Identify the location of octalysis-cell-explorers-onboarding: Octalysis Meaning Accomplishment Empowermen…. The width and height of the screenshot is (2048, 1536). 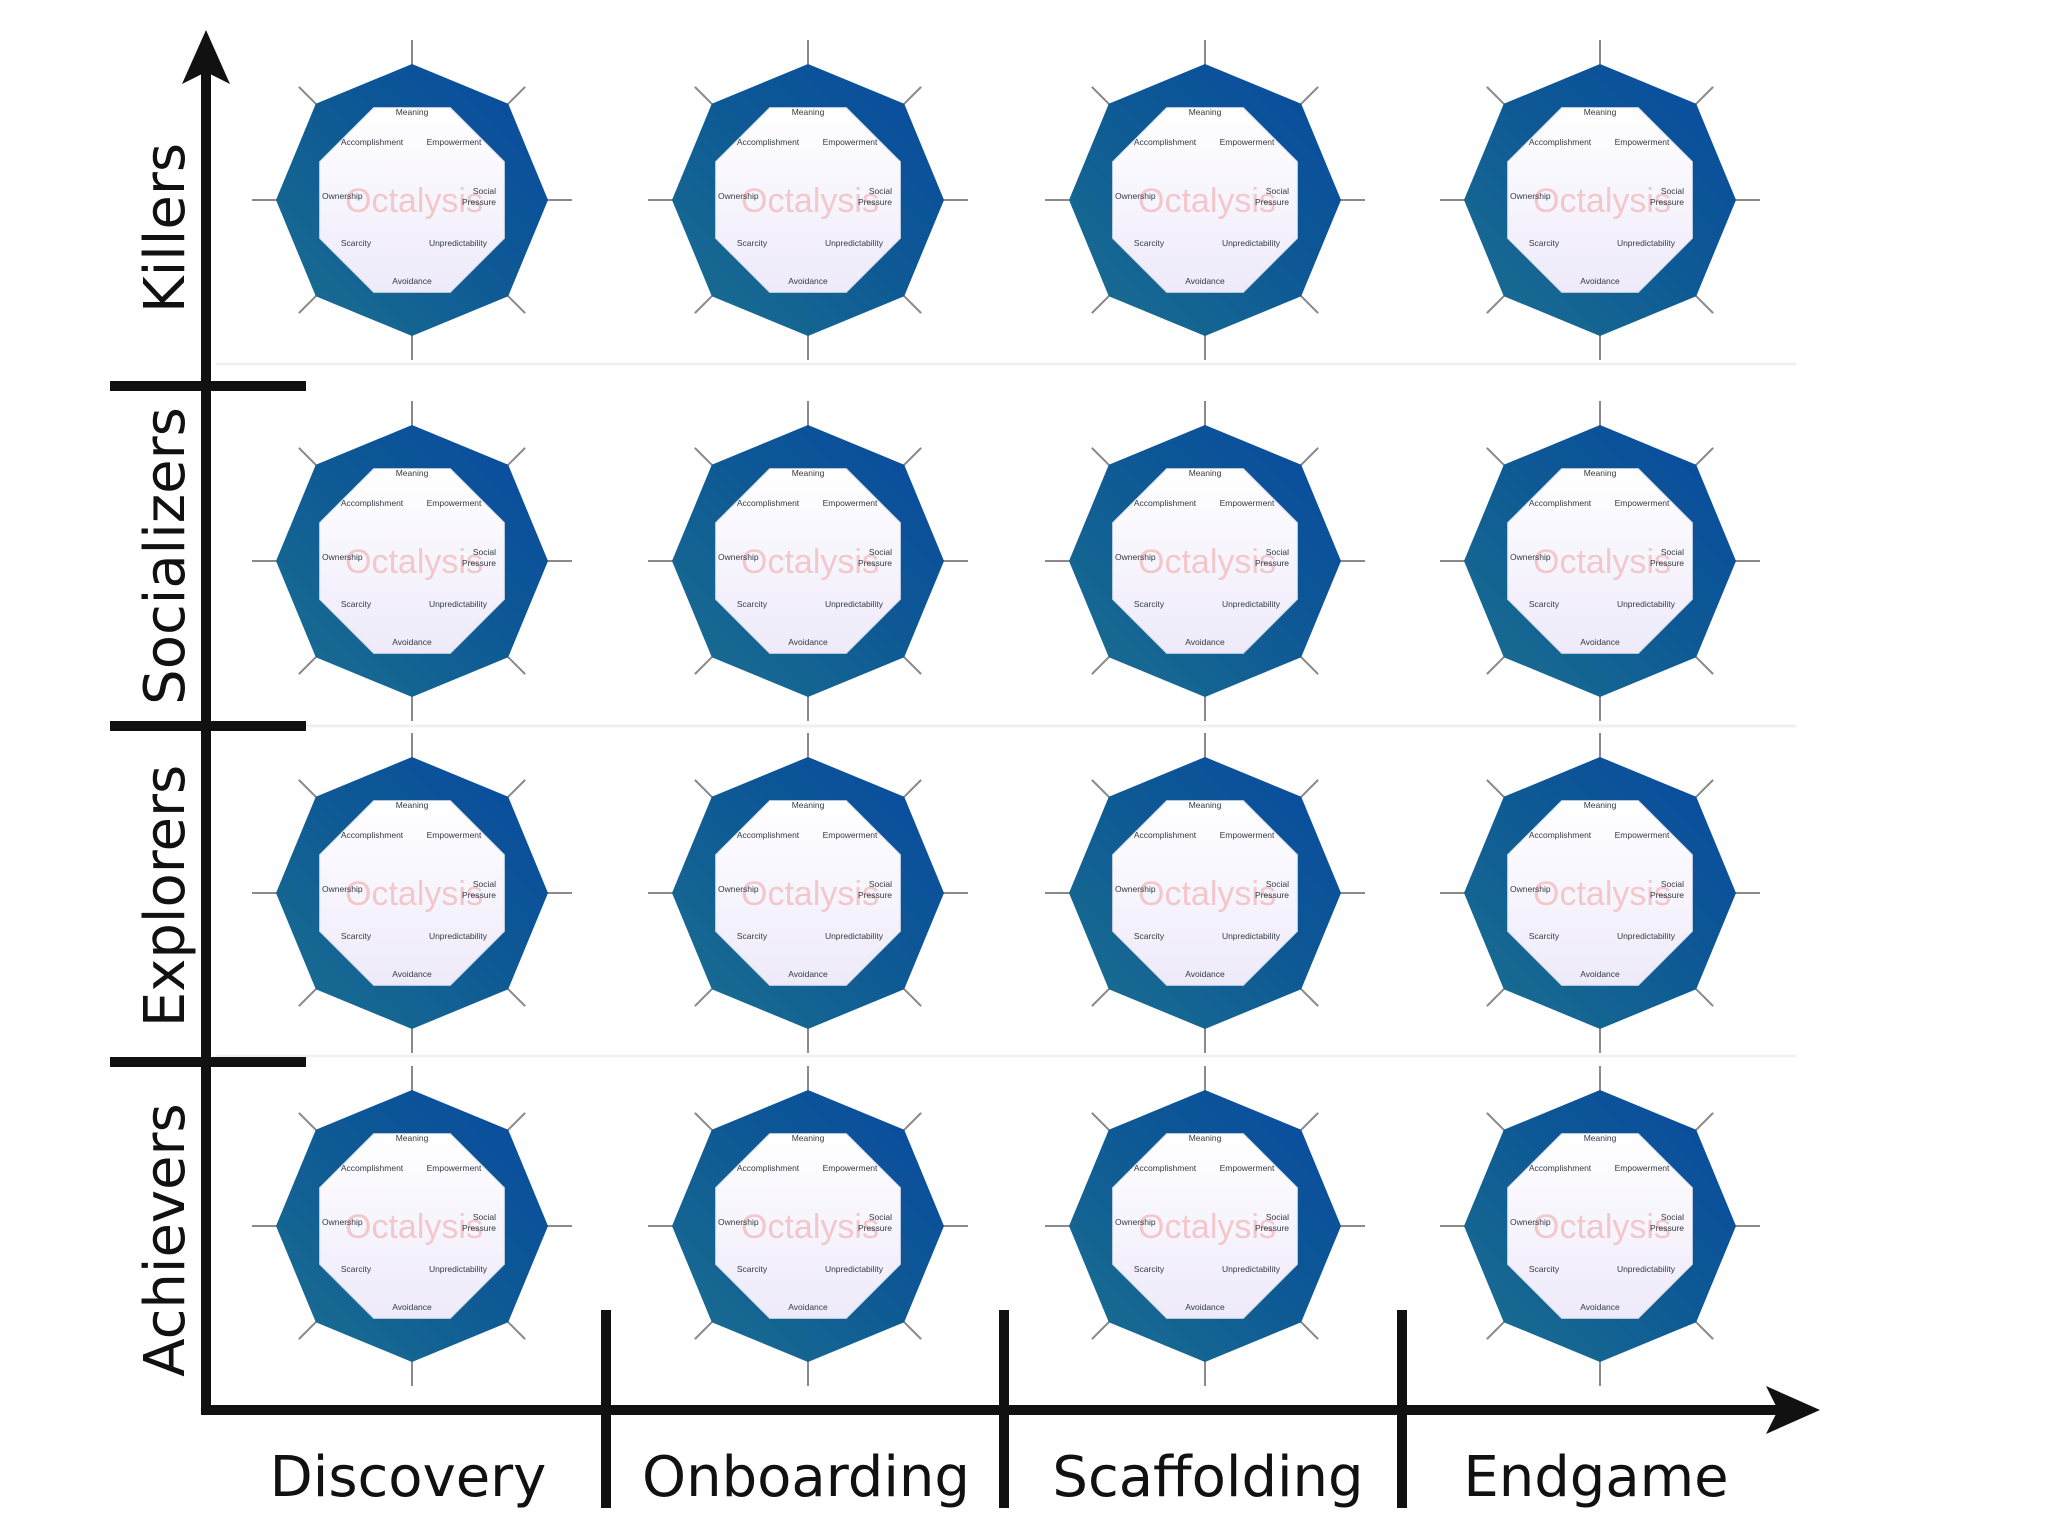
(808, 893).